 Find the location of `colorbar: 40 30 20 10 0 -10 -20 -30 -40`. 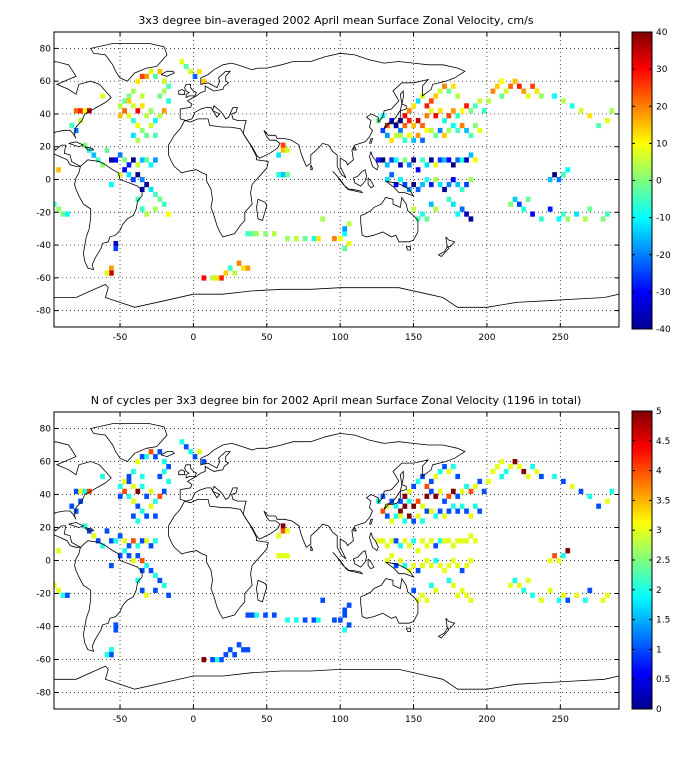

colorbar: 40 30 20 10 0 -10 -20 -30 -40 is located at coordinates (651, 181).